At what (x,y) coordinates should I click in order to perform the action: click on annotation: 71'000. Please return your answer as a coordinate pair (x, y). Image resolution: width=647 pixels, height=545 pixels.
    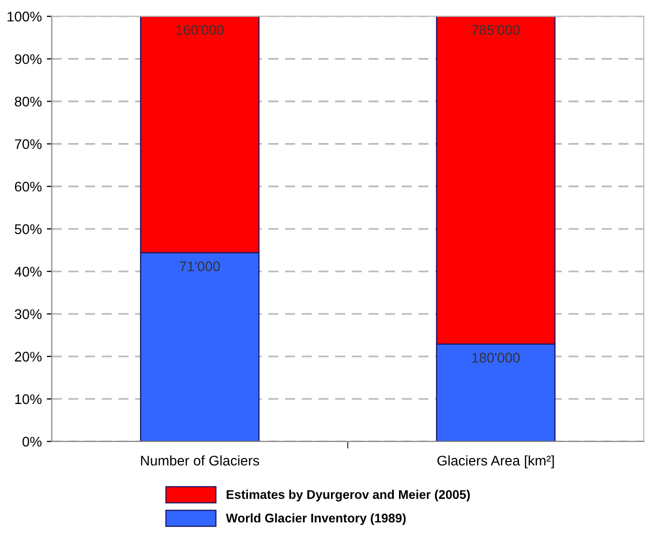
    Looking at the image, I should click on (200, 266).